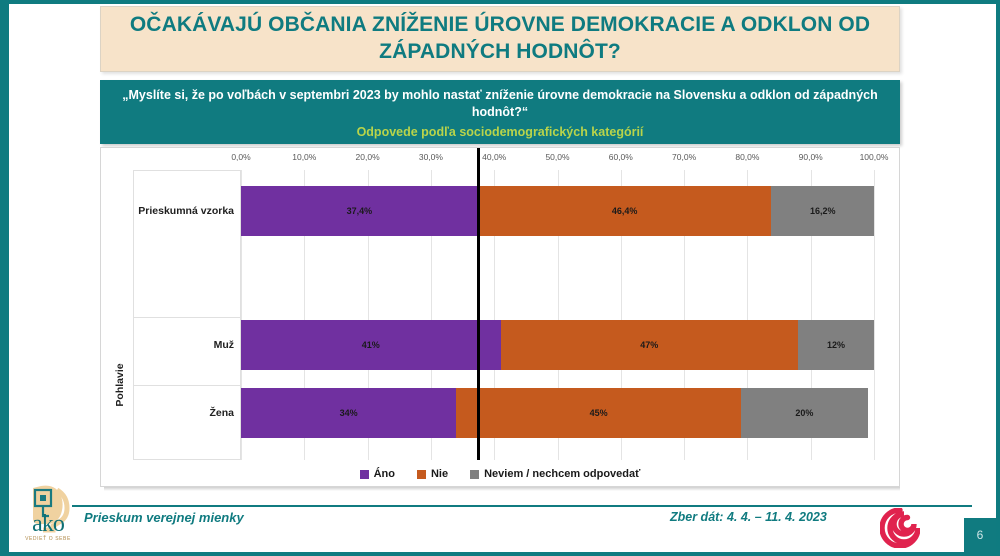 This screenshot has height=556, width=1000. Describe the element at coordinates (620, 157) in the screenshot. I see `x-axis-tick-label: 60,0%` at that location.